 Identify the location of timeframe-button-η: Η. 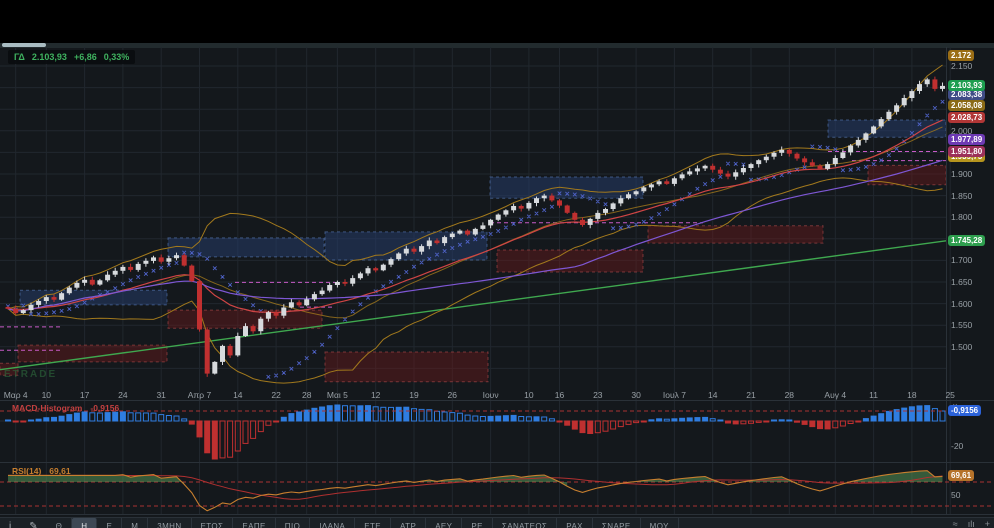
(85, 523).